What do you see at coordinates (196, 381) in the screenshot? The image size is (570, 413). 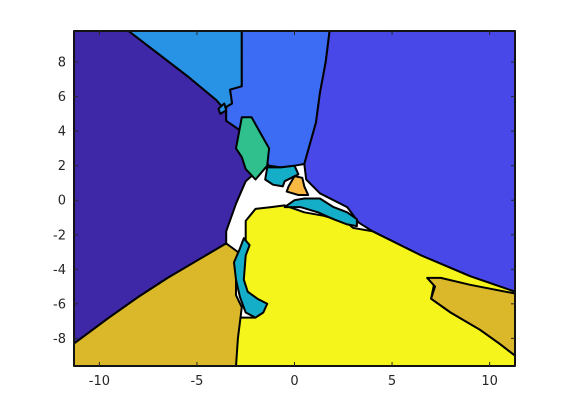 I see `x-tick-label: -5` at bounding box center [196, 381].